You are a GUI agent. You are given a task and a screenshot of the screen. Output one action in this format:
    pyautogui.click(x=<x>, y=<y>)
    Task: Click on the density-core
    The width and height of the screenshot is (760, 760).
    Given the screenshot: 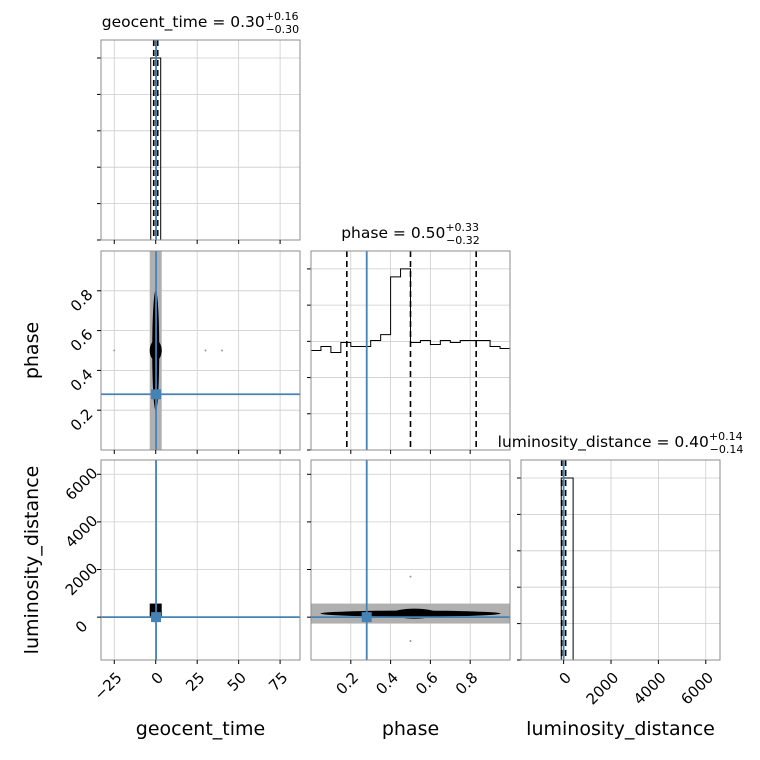 What is the action you would take?
    pyautogui.click(x=414, y=613)
    